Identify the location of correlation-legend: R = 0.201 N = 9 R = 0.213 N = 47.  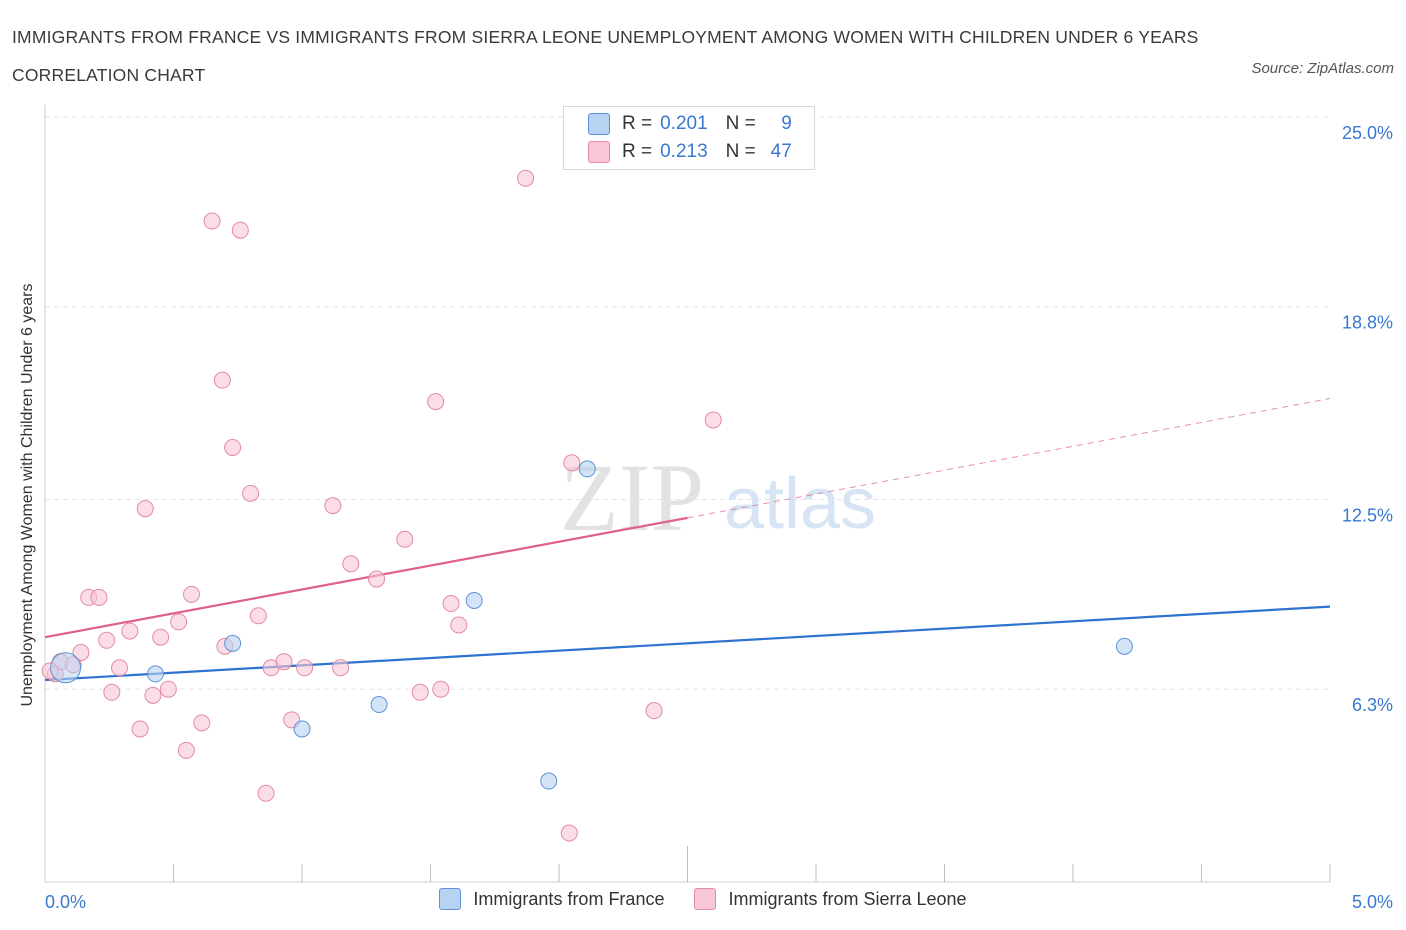
(689, 138).